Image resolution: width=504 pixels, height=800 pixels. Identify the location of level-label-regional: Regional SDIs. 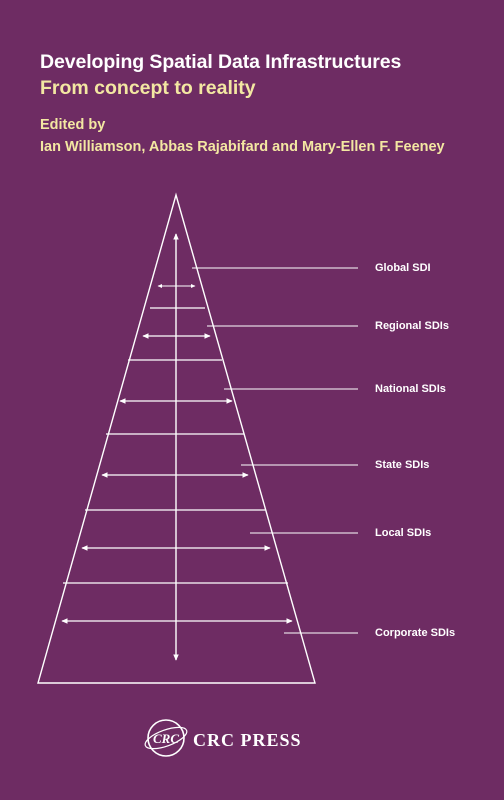
(412, 326).